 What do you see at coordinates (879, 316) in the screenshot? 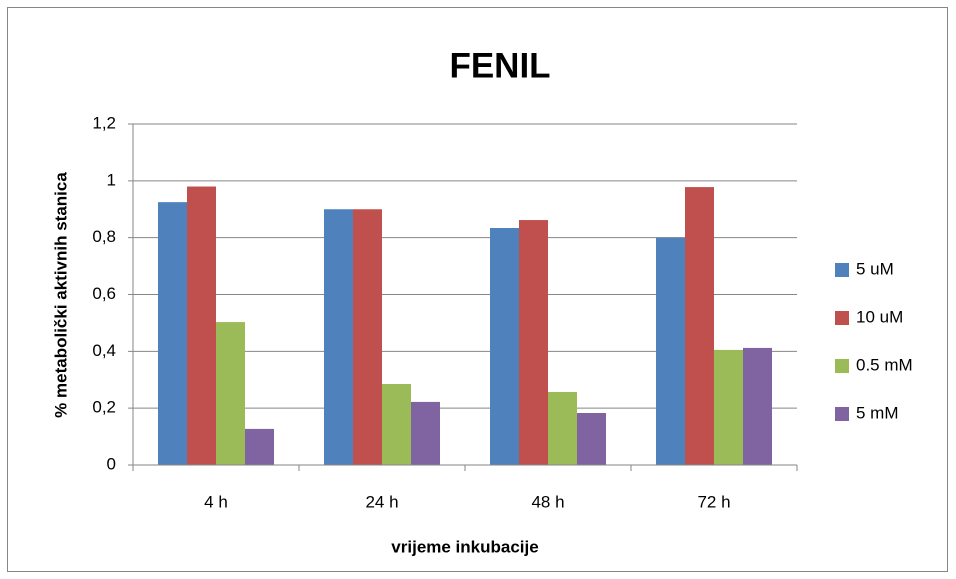
I see `legend-label: 10 uM` at bounding box center [879, 316].